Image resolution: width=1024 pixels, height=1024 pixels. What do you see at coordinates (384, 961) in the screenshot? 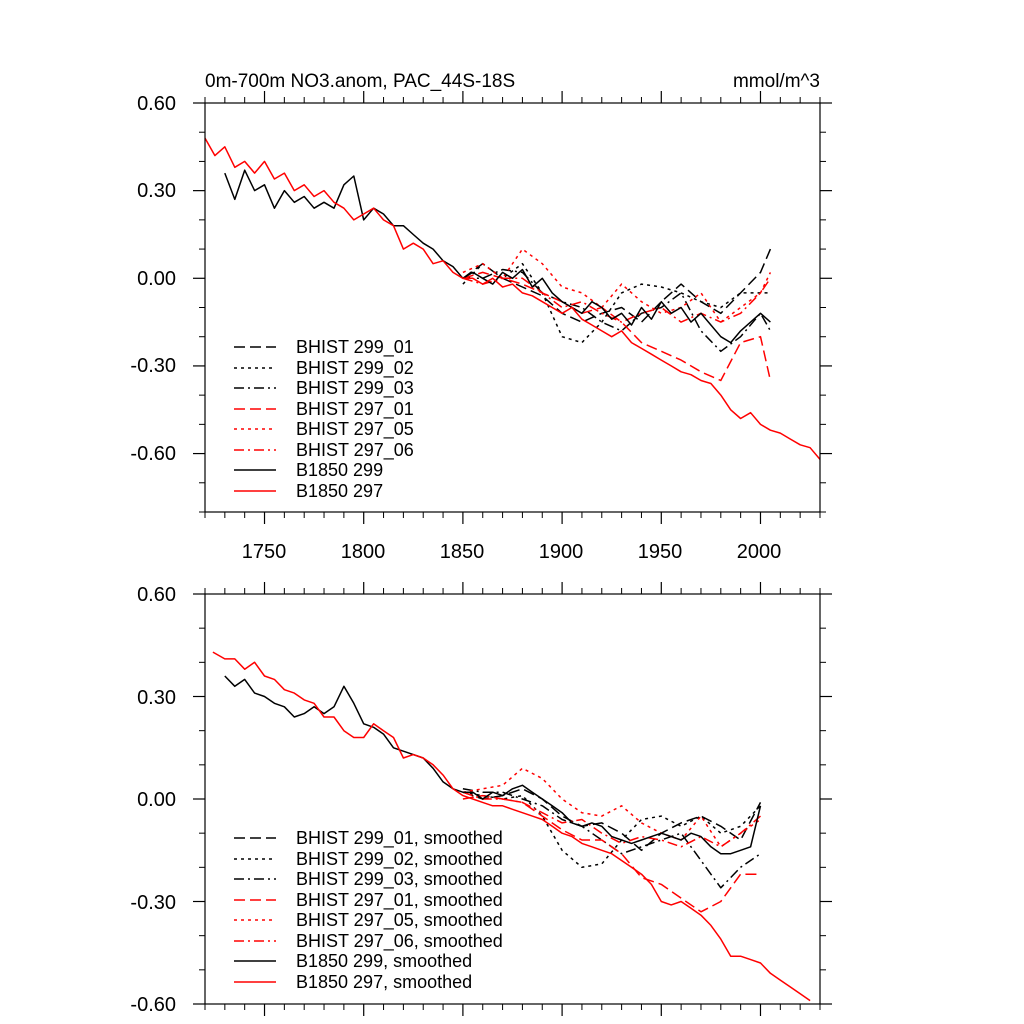
I see `bottom-legend-label: B1850 299, smoothed` at bounding box center [384, 961].